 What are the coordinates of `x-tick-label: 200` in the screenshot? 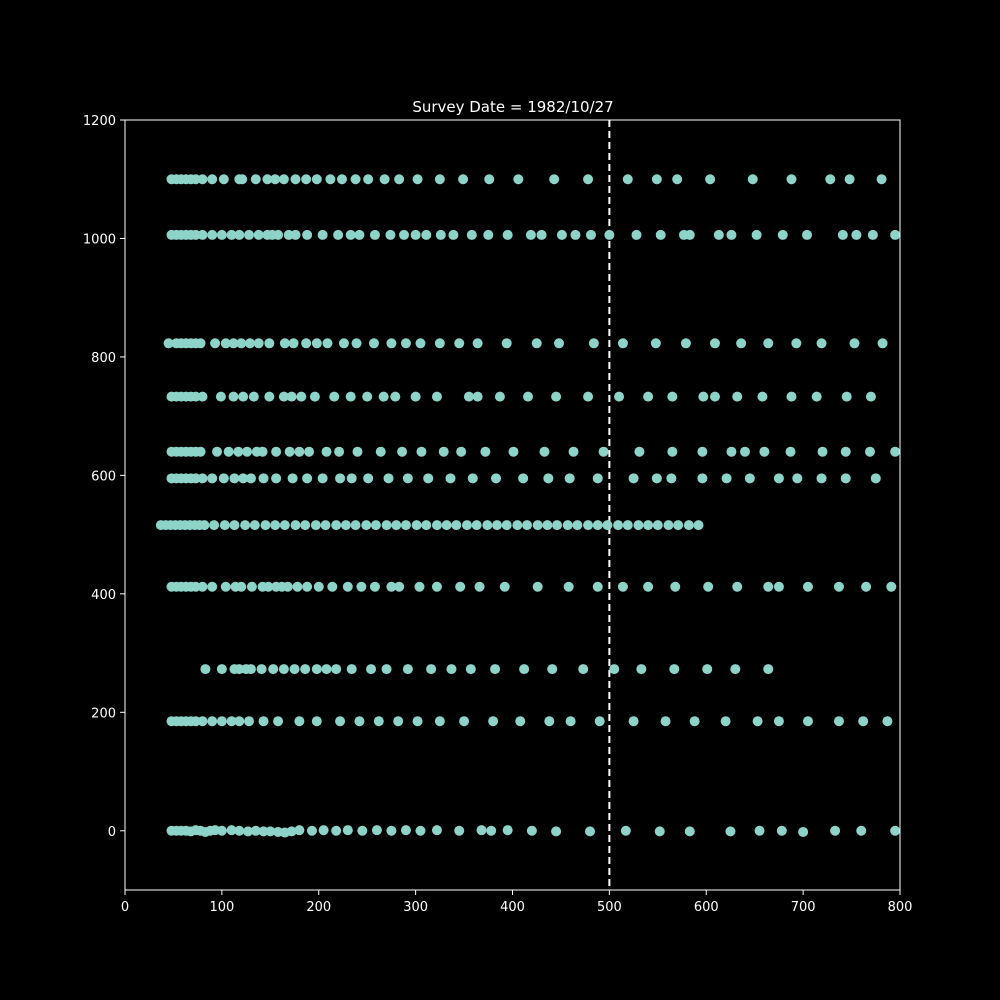 It's located at (318, 907).